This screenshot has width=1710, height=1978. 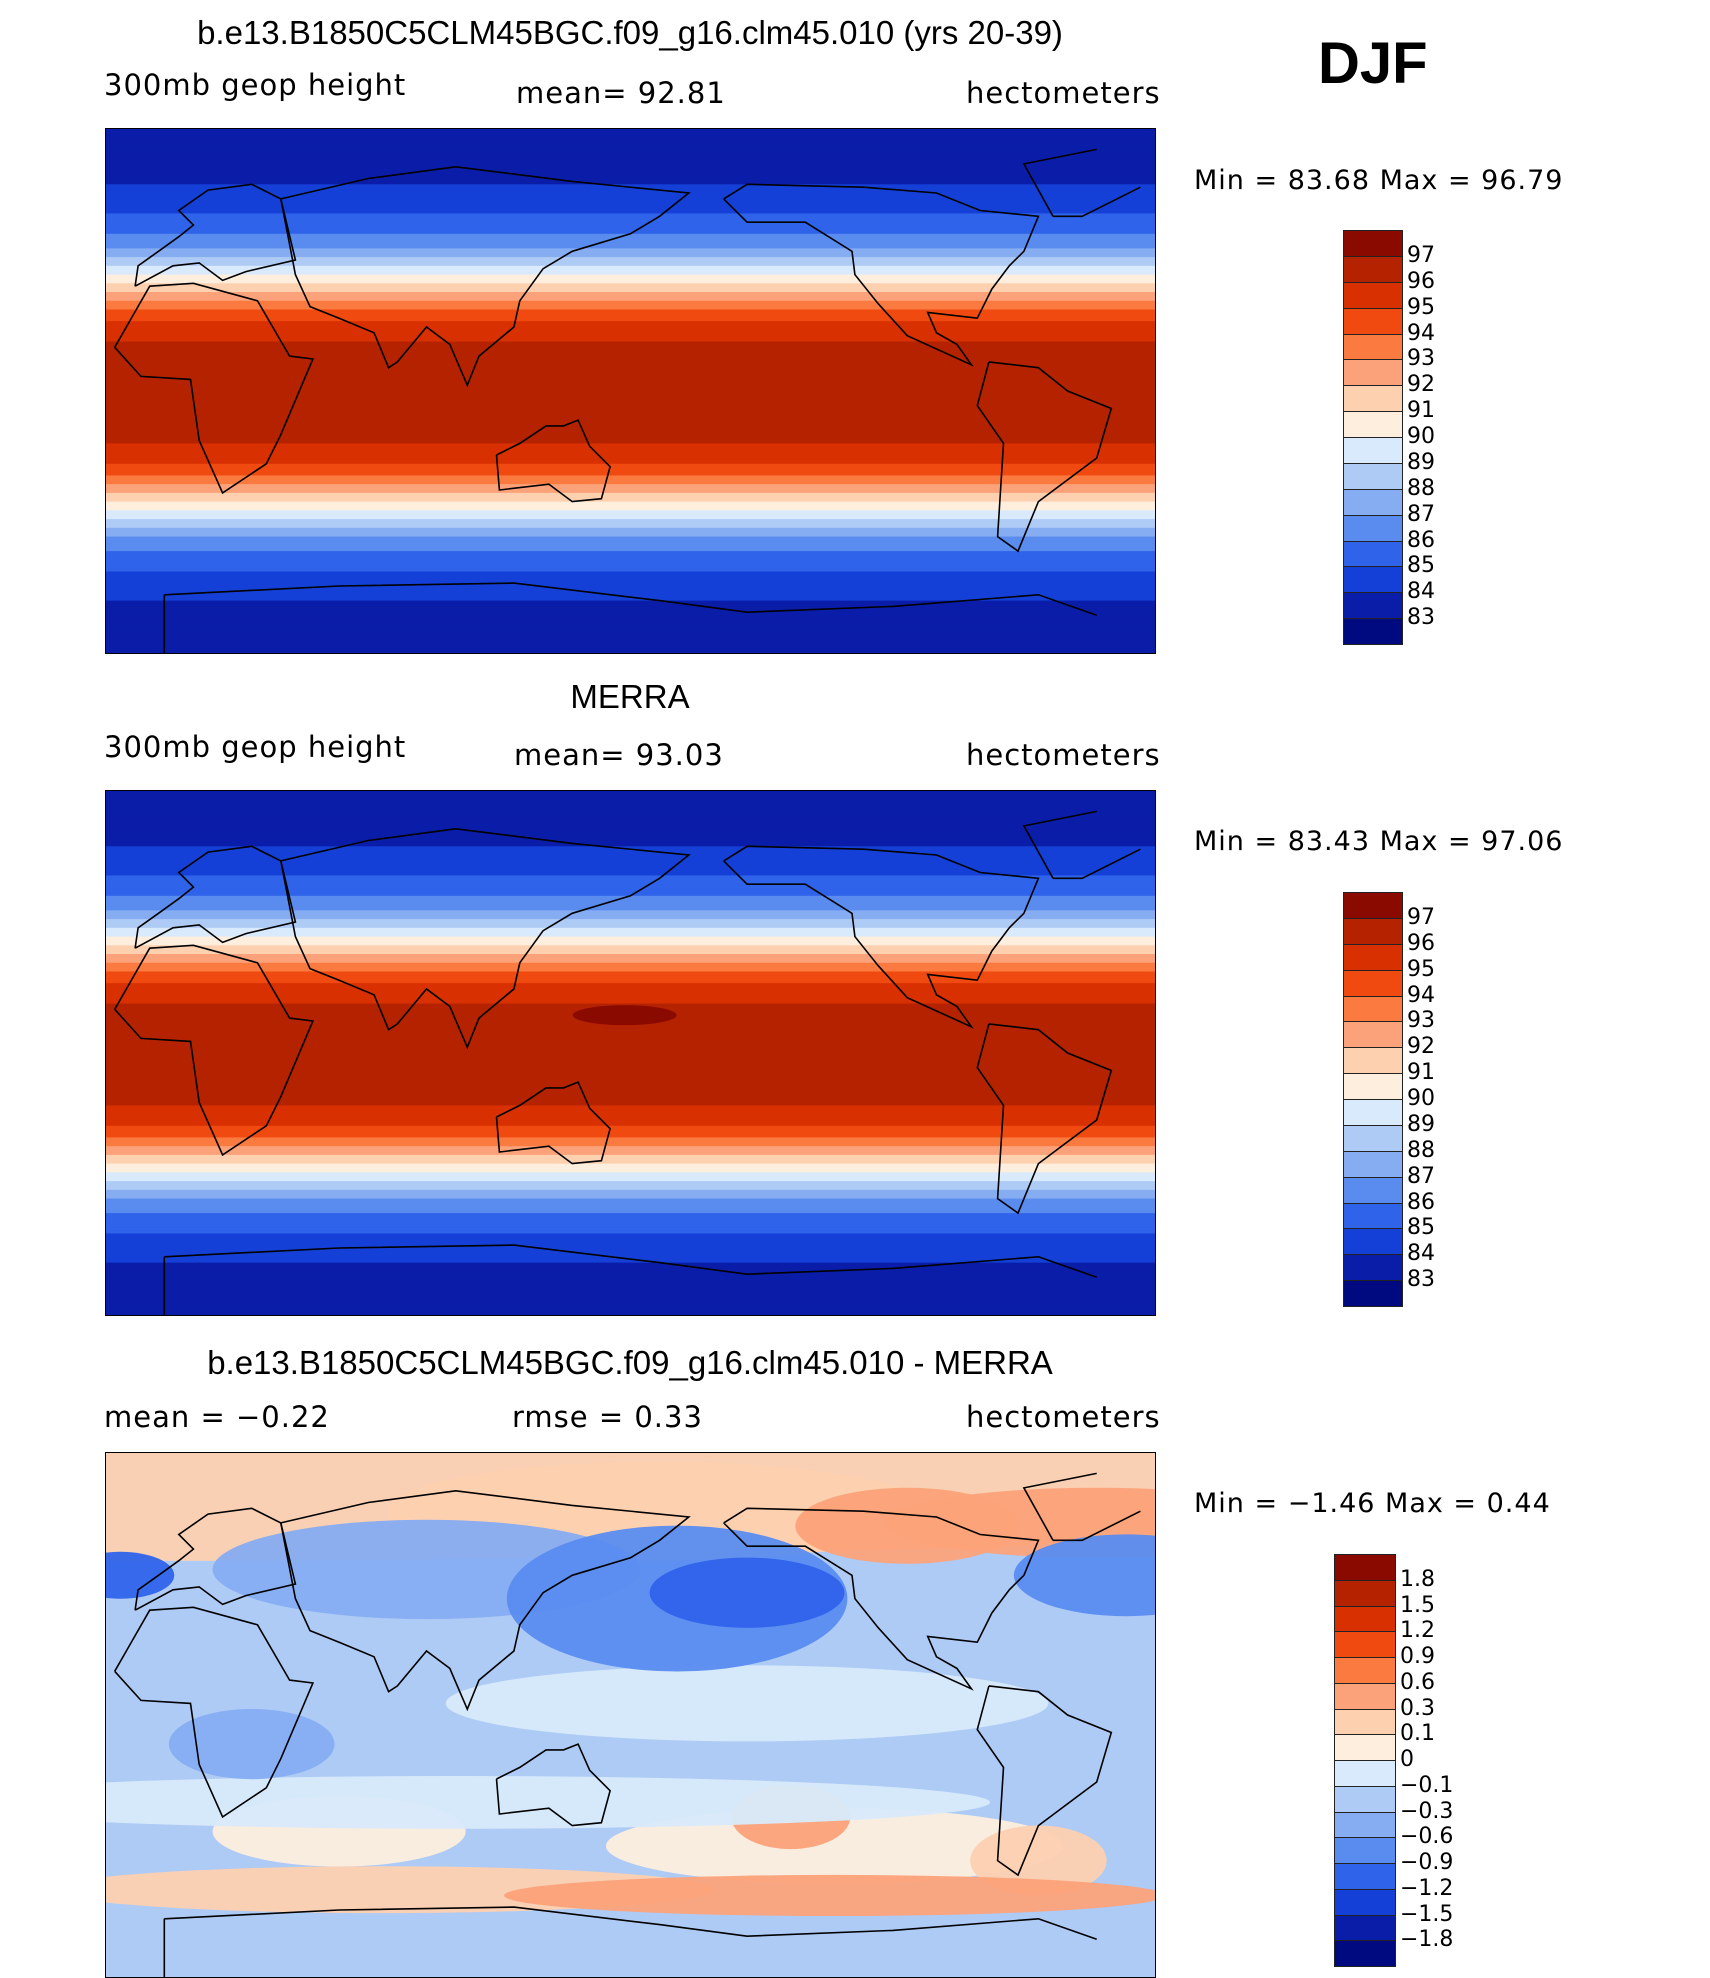 What do you see at coordinates (1427, 1785) in the screenshot?
I see `colorbar-label: −0.1` at bounding box center [1427, 1785].